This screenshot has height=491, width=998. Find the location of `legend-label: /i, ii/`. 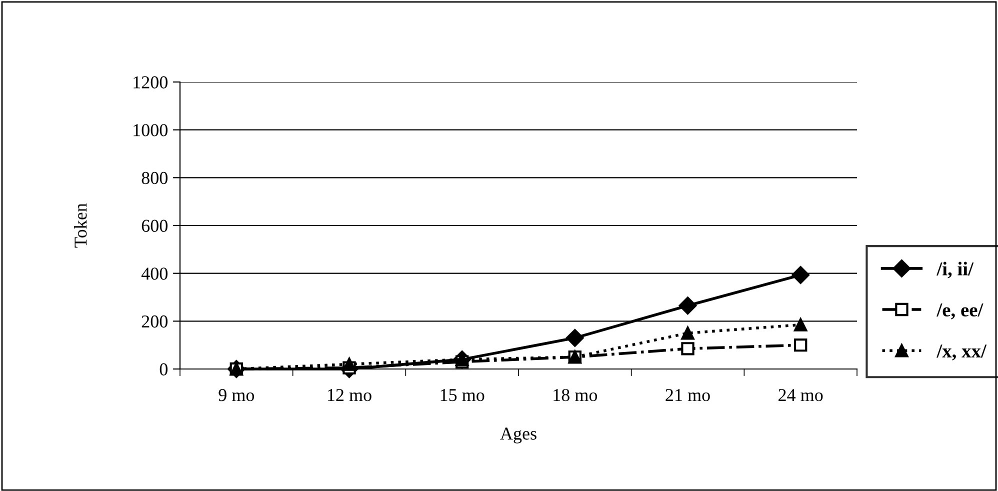

legend-label: /i, ii/ is located at coordinates (955, 270).